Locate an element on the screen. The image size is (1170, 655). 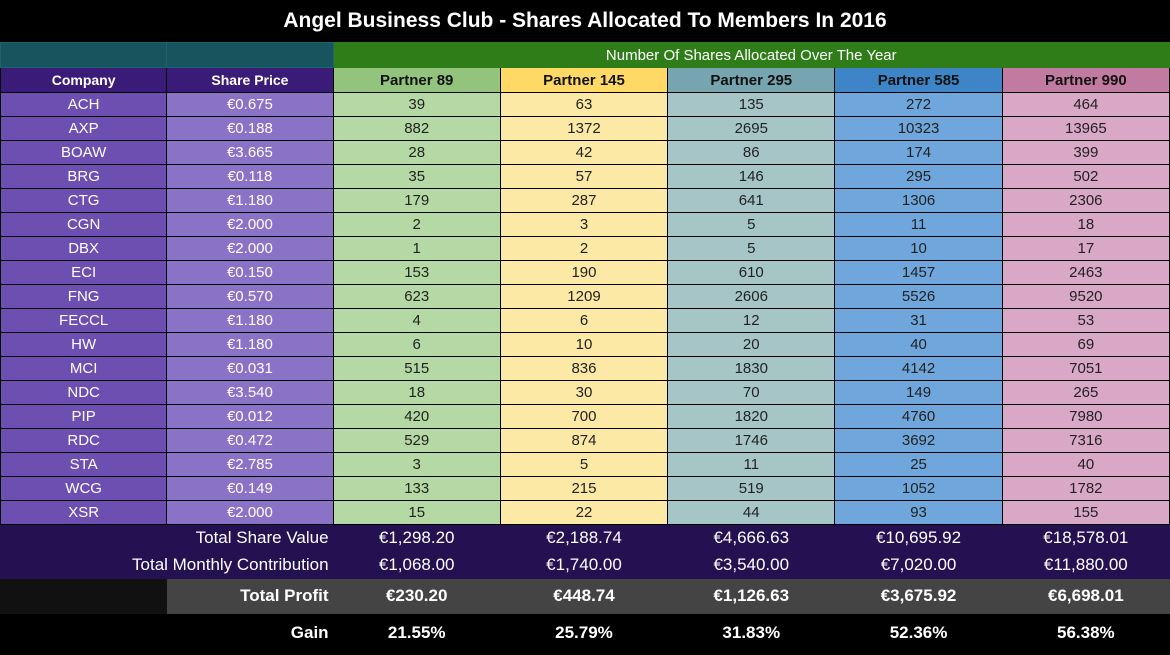
shares-cell: 179 is located at coordinates (416, 200).